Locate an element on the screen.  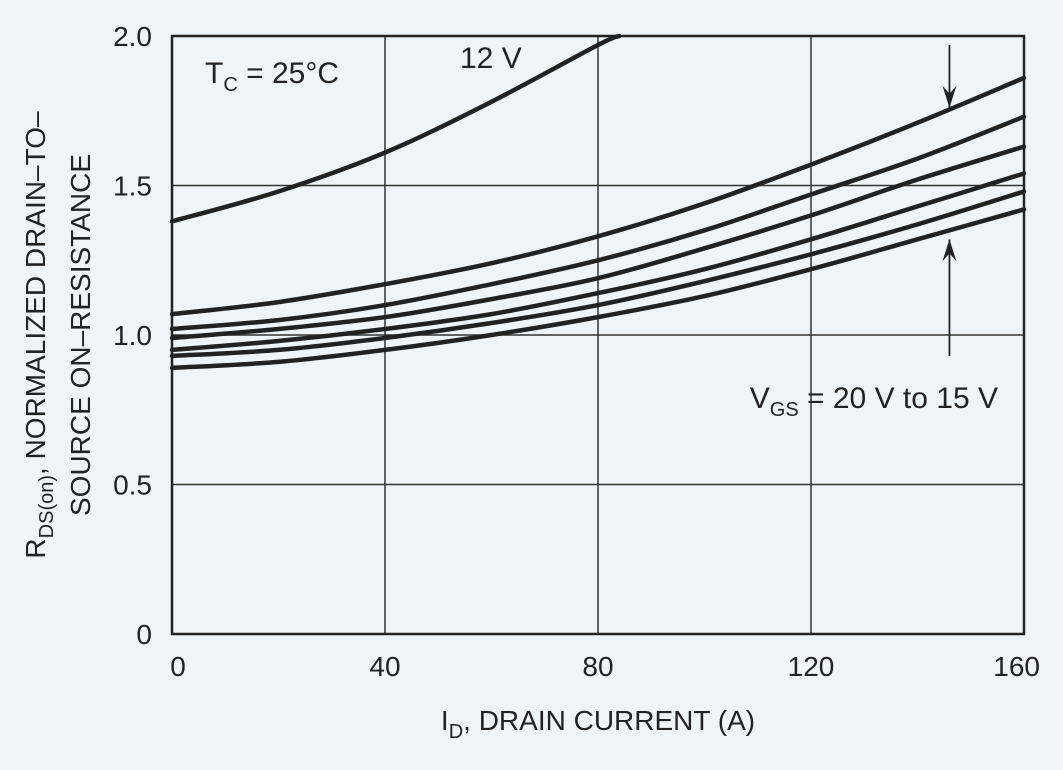
tc-annotation: TC = 25°C is located at coordinates (272, 76).